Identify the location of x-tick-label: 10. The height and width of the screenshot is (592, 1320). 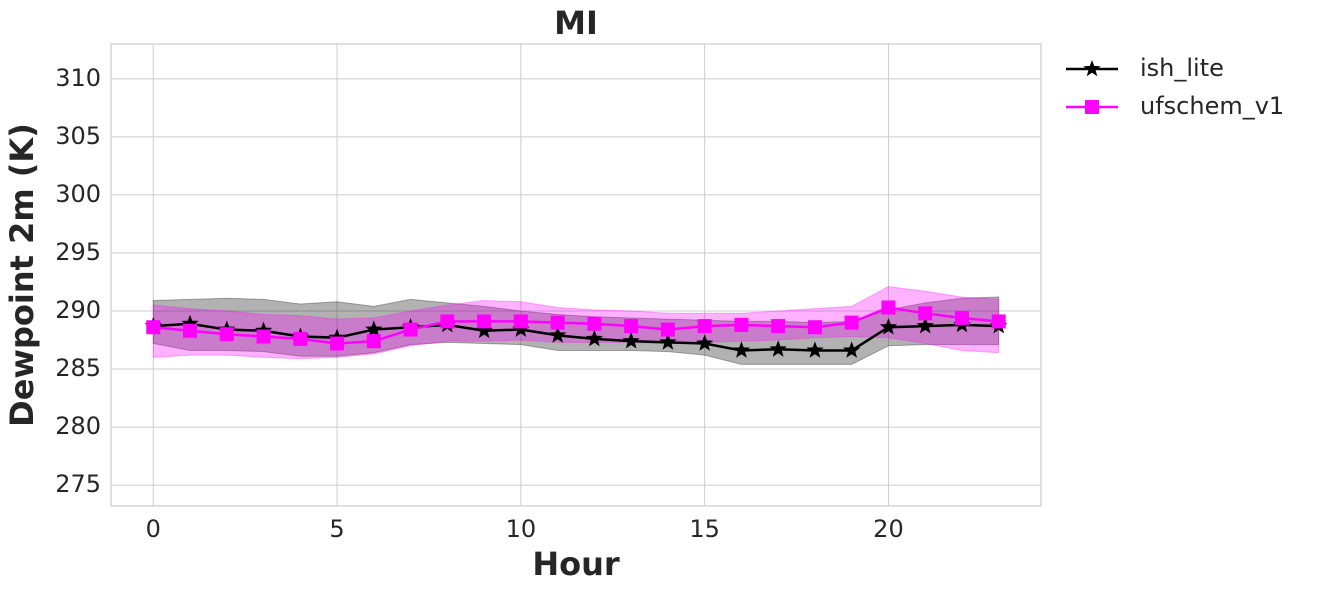
(521, 529).